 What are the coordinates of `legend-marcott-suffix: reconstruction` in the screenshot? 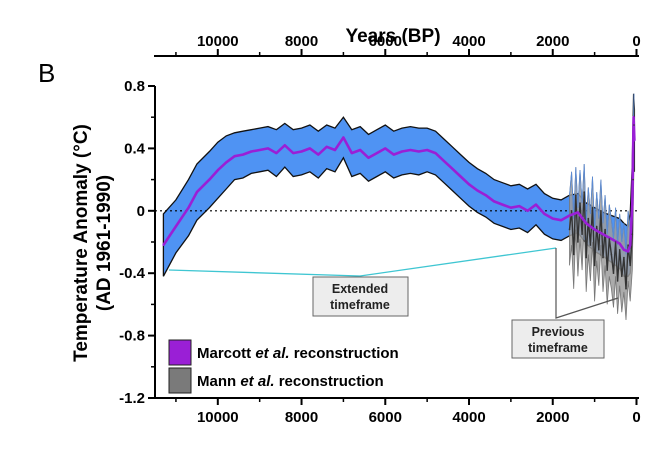 It's located at (344, 353).